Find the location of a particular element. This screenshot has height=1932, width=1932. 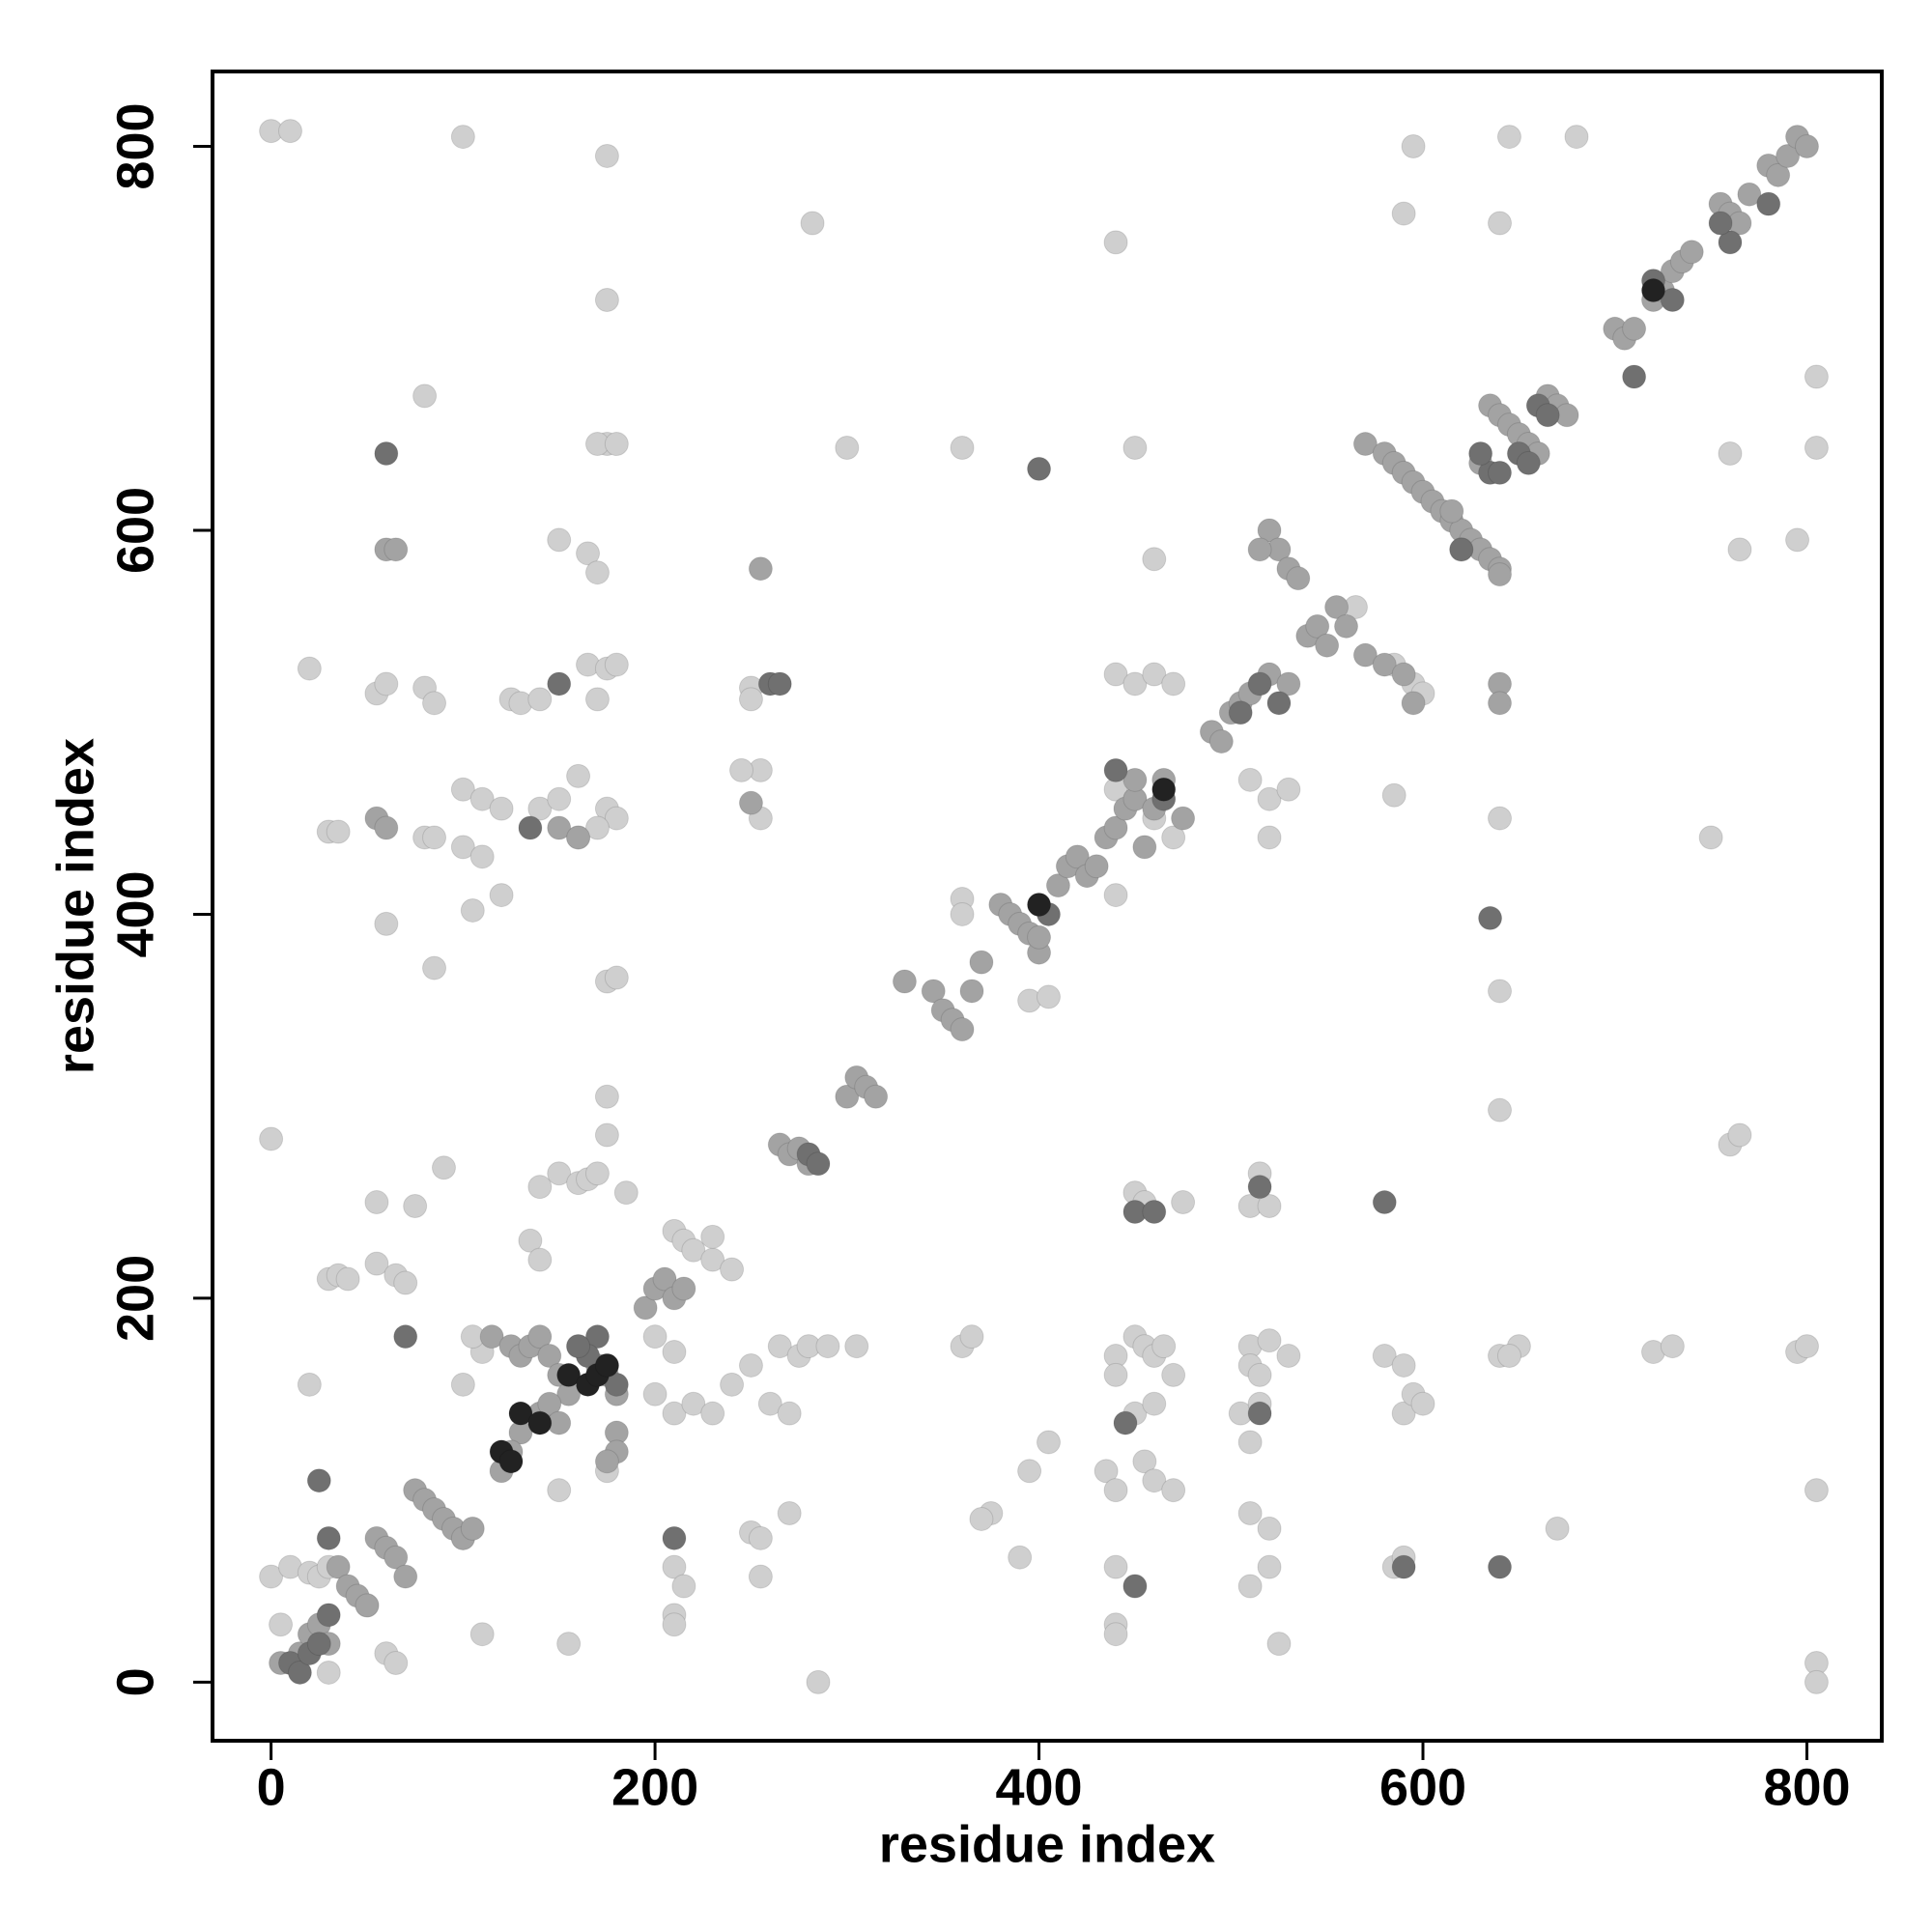

y-tick-label: 800 is located at coordinates (135, 145).